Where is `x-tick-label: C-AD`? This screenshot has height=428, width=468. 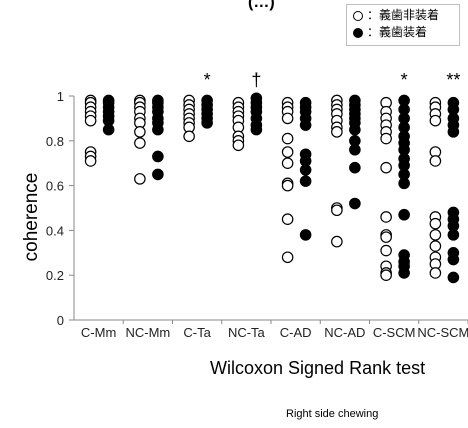 x-tick-label: C-AD is located at coordinates (296, 332).